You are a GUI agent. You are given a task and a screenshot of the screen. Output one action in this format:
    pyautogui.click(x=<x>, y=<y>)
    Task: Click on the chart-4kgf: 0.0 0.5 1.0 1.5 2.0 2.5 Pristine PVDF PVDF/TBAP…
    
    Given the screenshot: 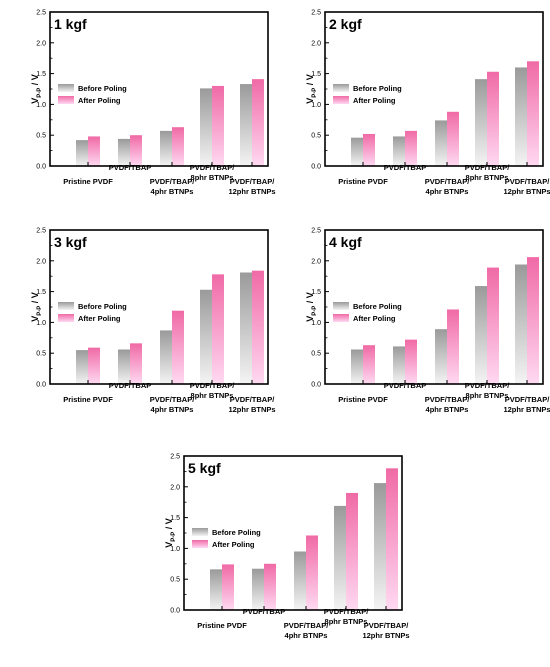 What is the action you would take?
    pyautogui.click(x=427, y=321)
    